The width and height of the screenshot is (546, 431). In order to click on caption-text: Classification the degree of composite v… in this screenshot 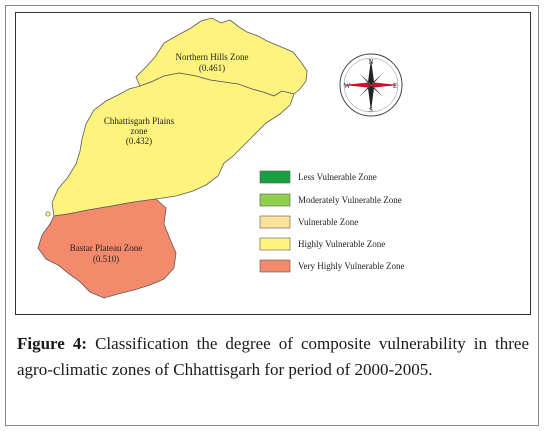, I will do `click(273, 356)`.